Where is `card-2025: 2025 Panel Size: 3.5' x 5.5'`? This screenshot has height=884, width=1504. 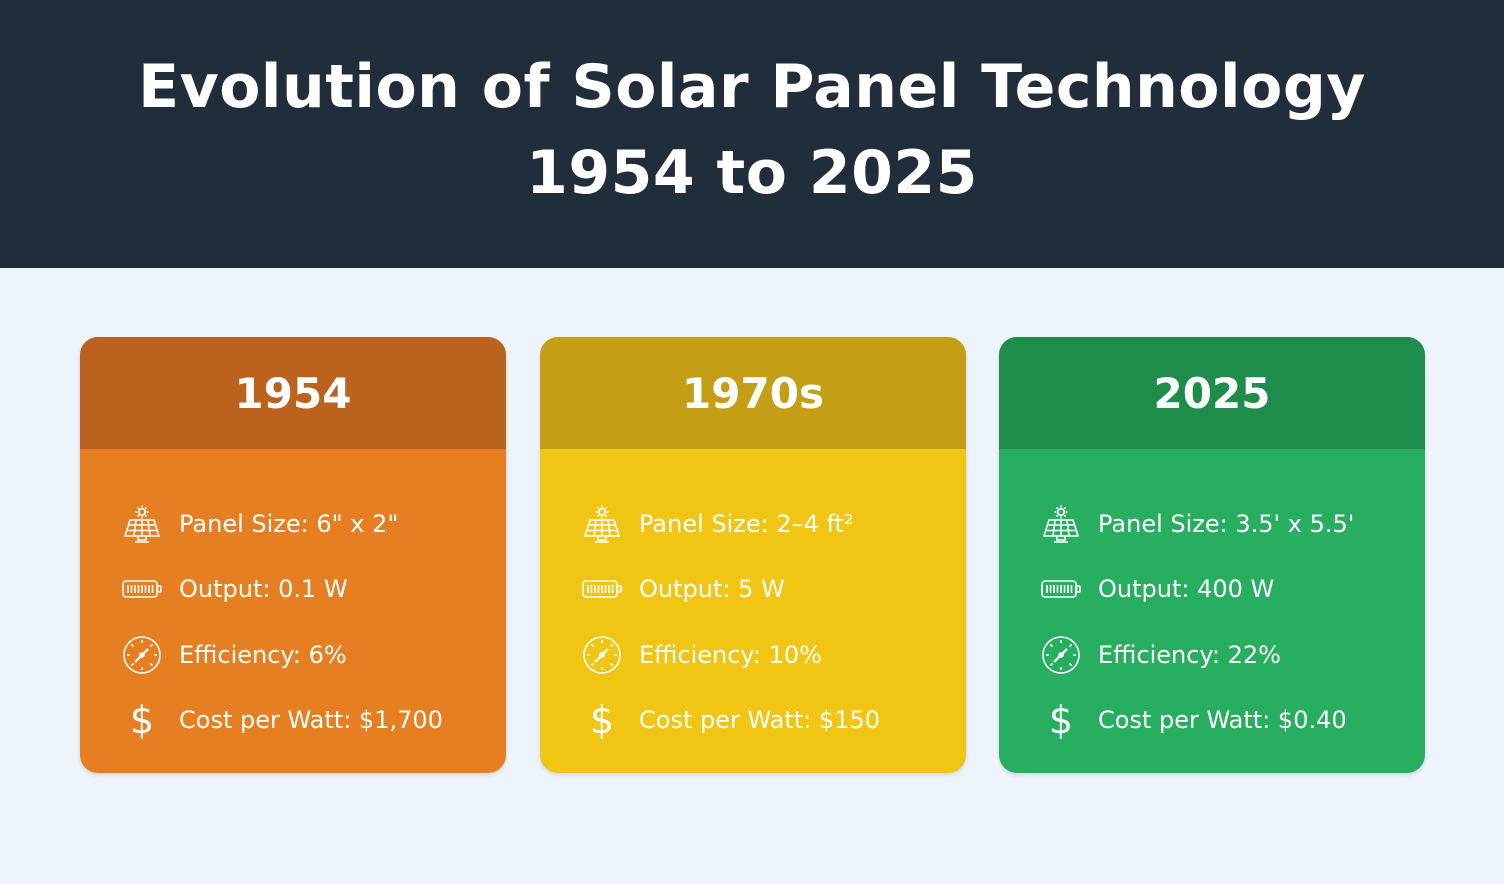 card-2025: 2025 Panel Size: 3.5' x 5.5' is located at coordinates (1212, 555).